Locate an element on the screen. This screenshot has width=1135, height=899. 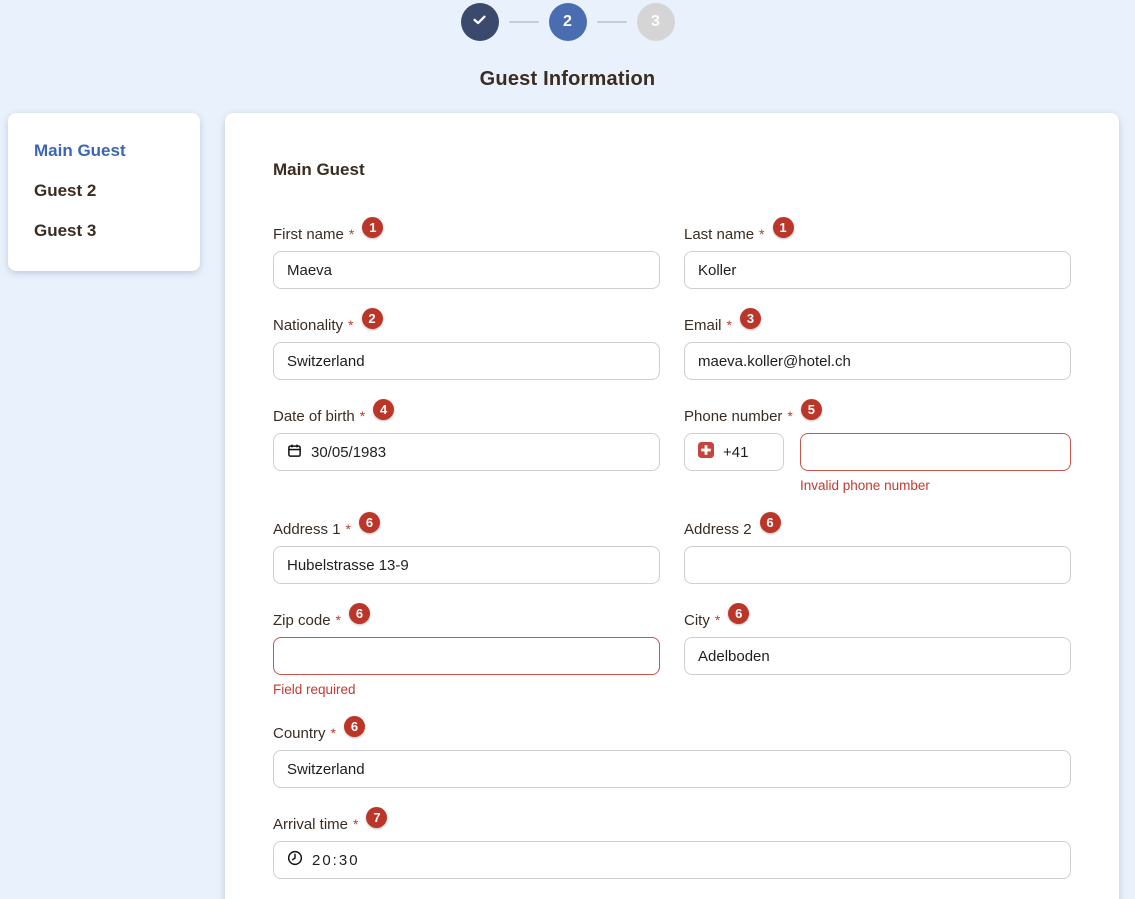
phone-input-wrap is located at coordinates (935, 452).